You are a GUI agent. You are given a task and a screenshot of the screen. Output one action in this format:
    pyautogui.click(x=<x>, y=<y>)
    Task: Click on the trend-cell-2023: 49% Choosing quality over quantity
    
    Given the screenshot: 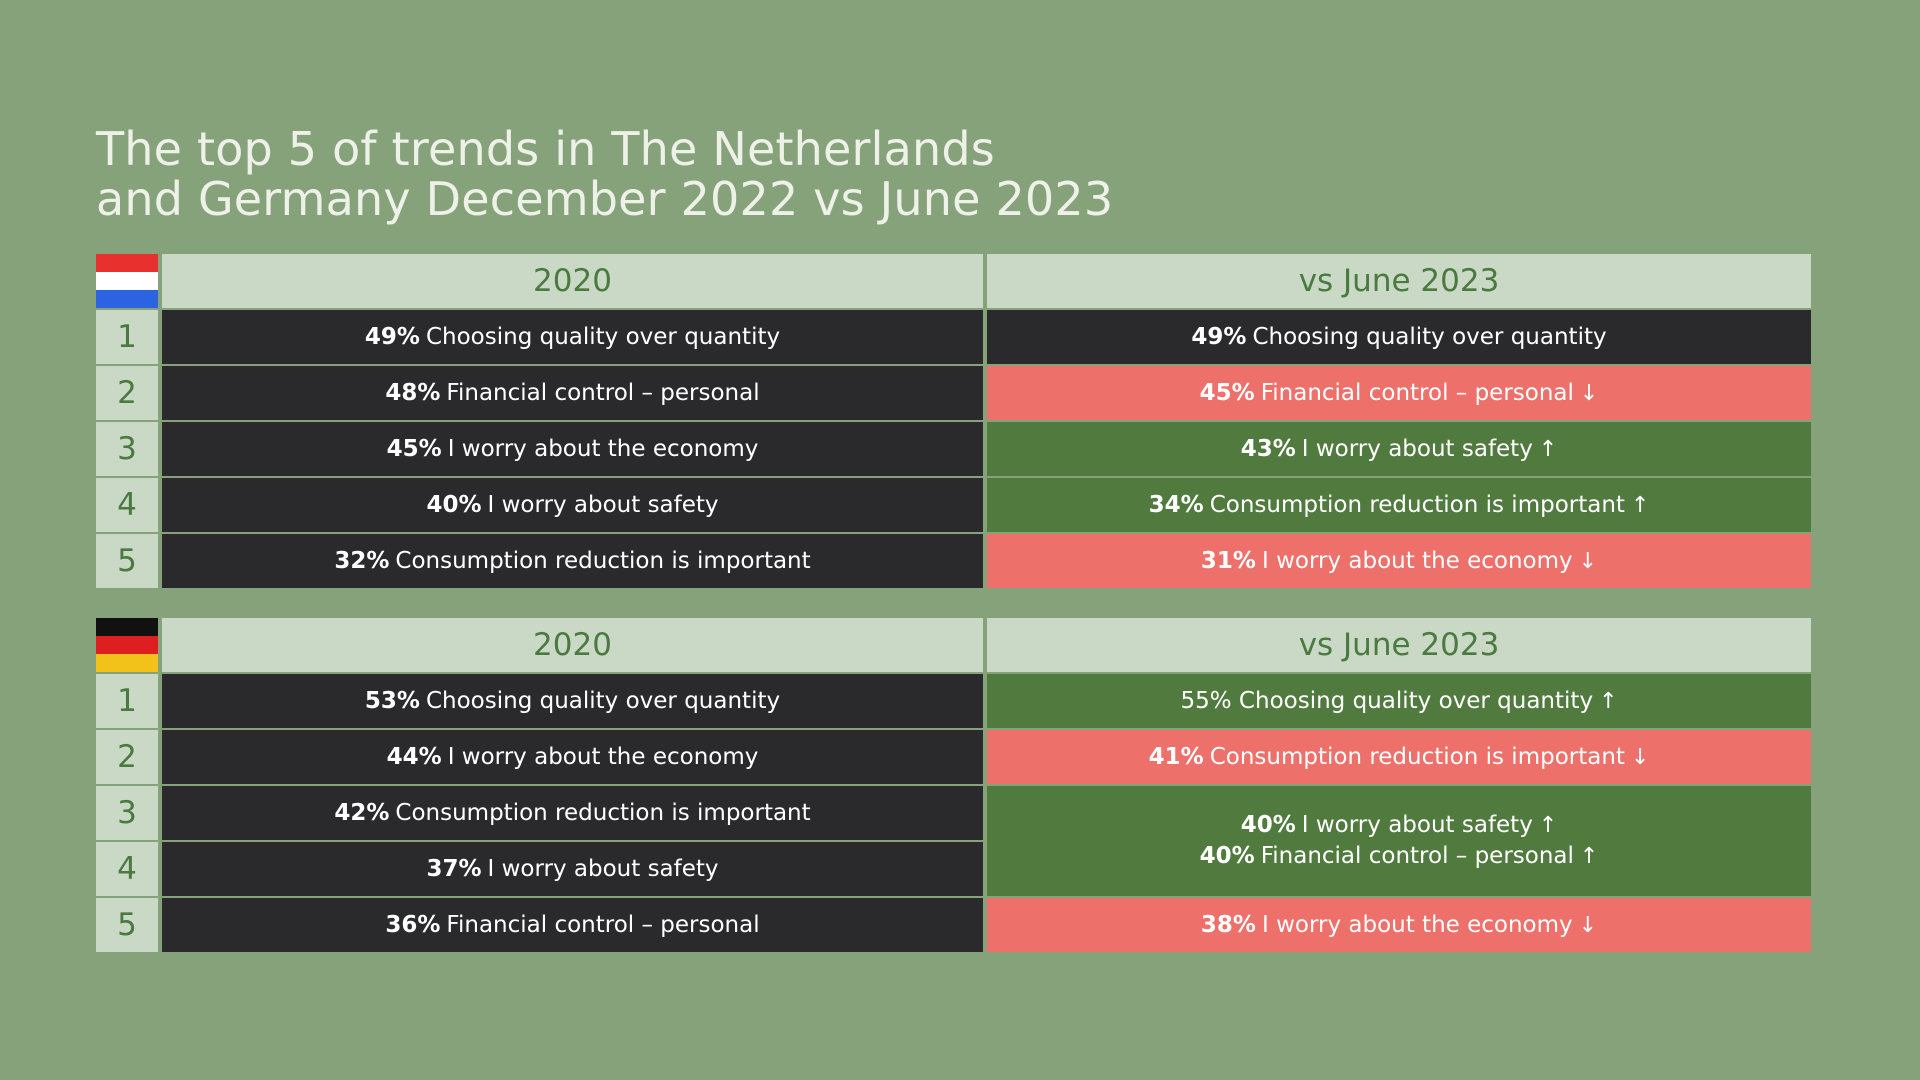 What is the action you would take?
    pyautogui.click(x=1399, y=337)
    